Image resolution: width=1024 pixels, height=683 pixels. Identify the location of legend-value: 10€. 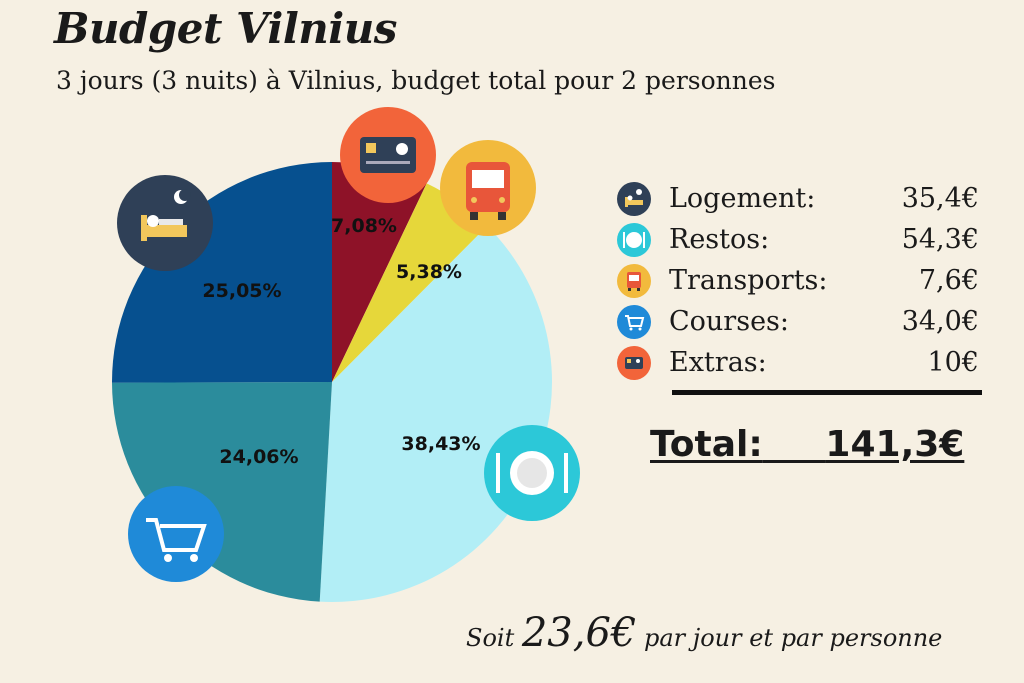
(953, 362).